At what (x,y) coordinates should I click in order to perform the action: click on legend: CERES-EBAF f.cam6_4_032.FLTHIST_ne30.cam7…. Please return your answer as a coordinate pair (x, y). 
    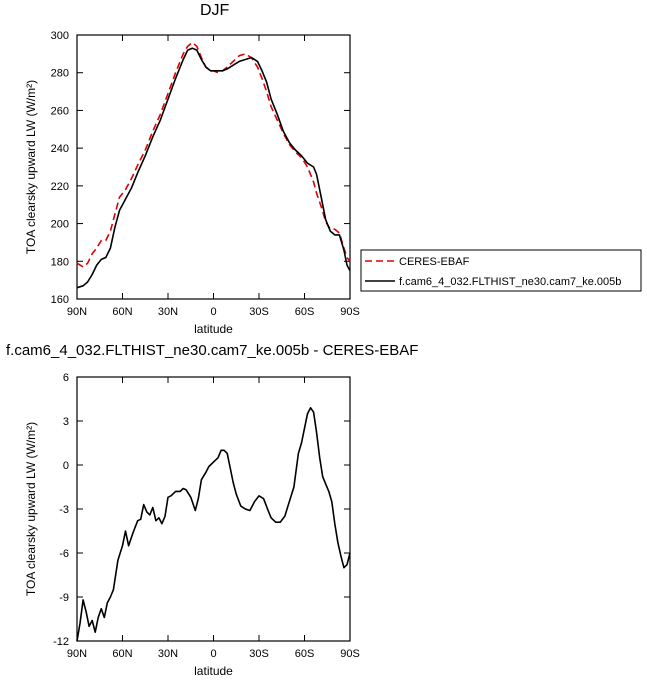
    Looking at the image, I should click on (501, 270).